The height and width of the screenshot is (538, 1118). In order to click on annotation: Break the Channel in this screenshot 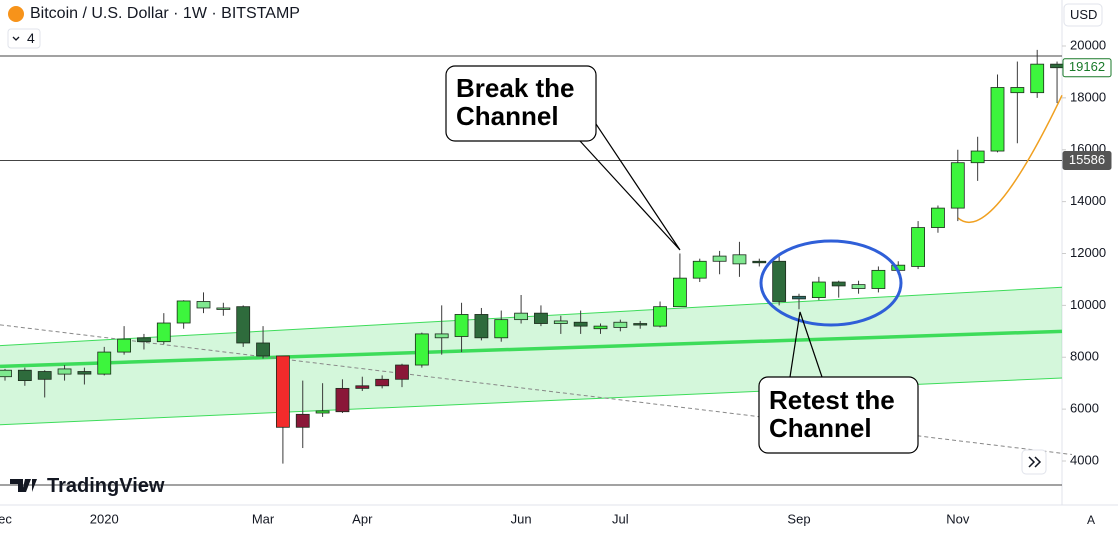, I will do `click(515, 102)`.